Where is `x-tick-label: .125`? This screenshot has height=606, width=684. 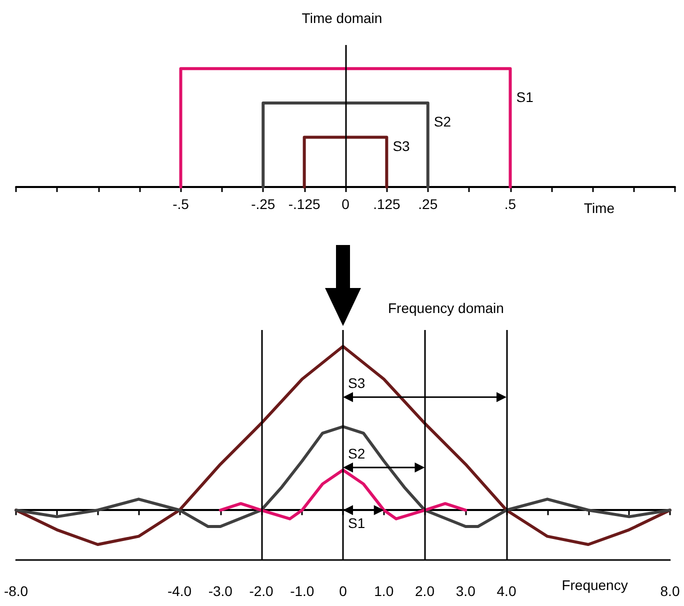
x-tick-label: .125 is located at coordinates (387, 204).